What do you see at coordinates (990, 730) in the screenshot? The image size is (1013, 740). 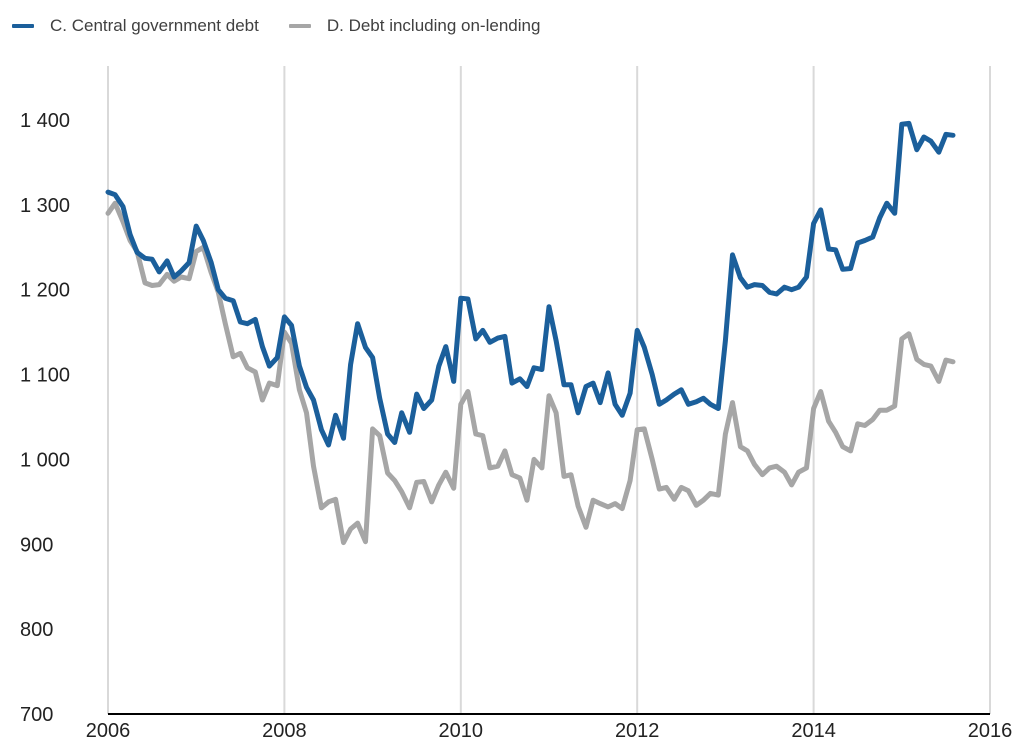 I see `x-tick-label-2016: 2016` at bounding box center [990, 730].